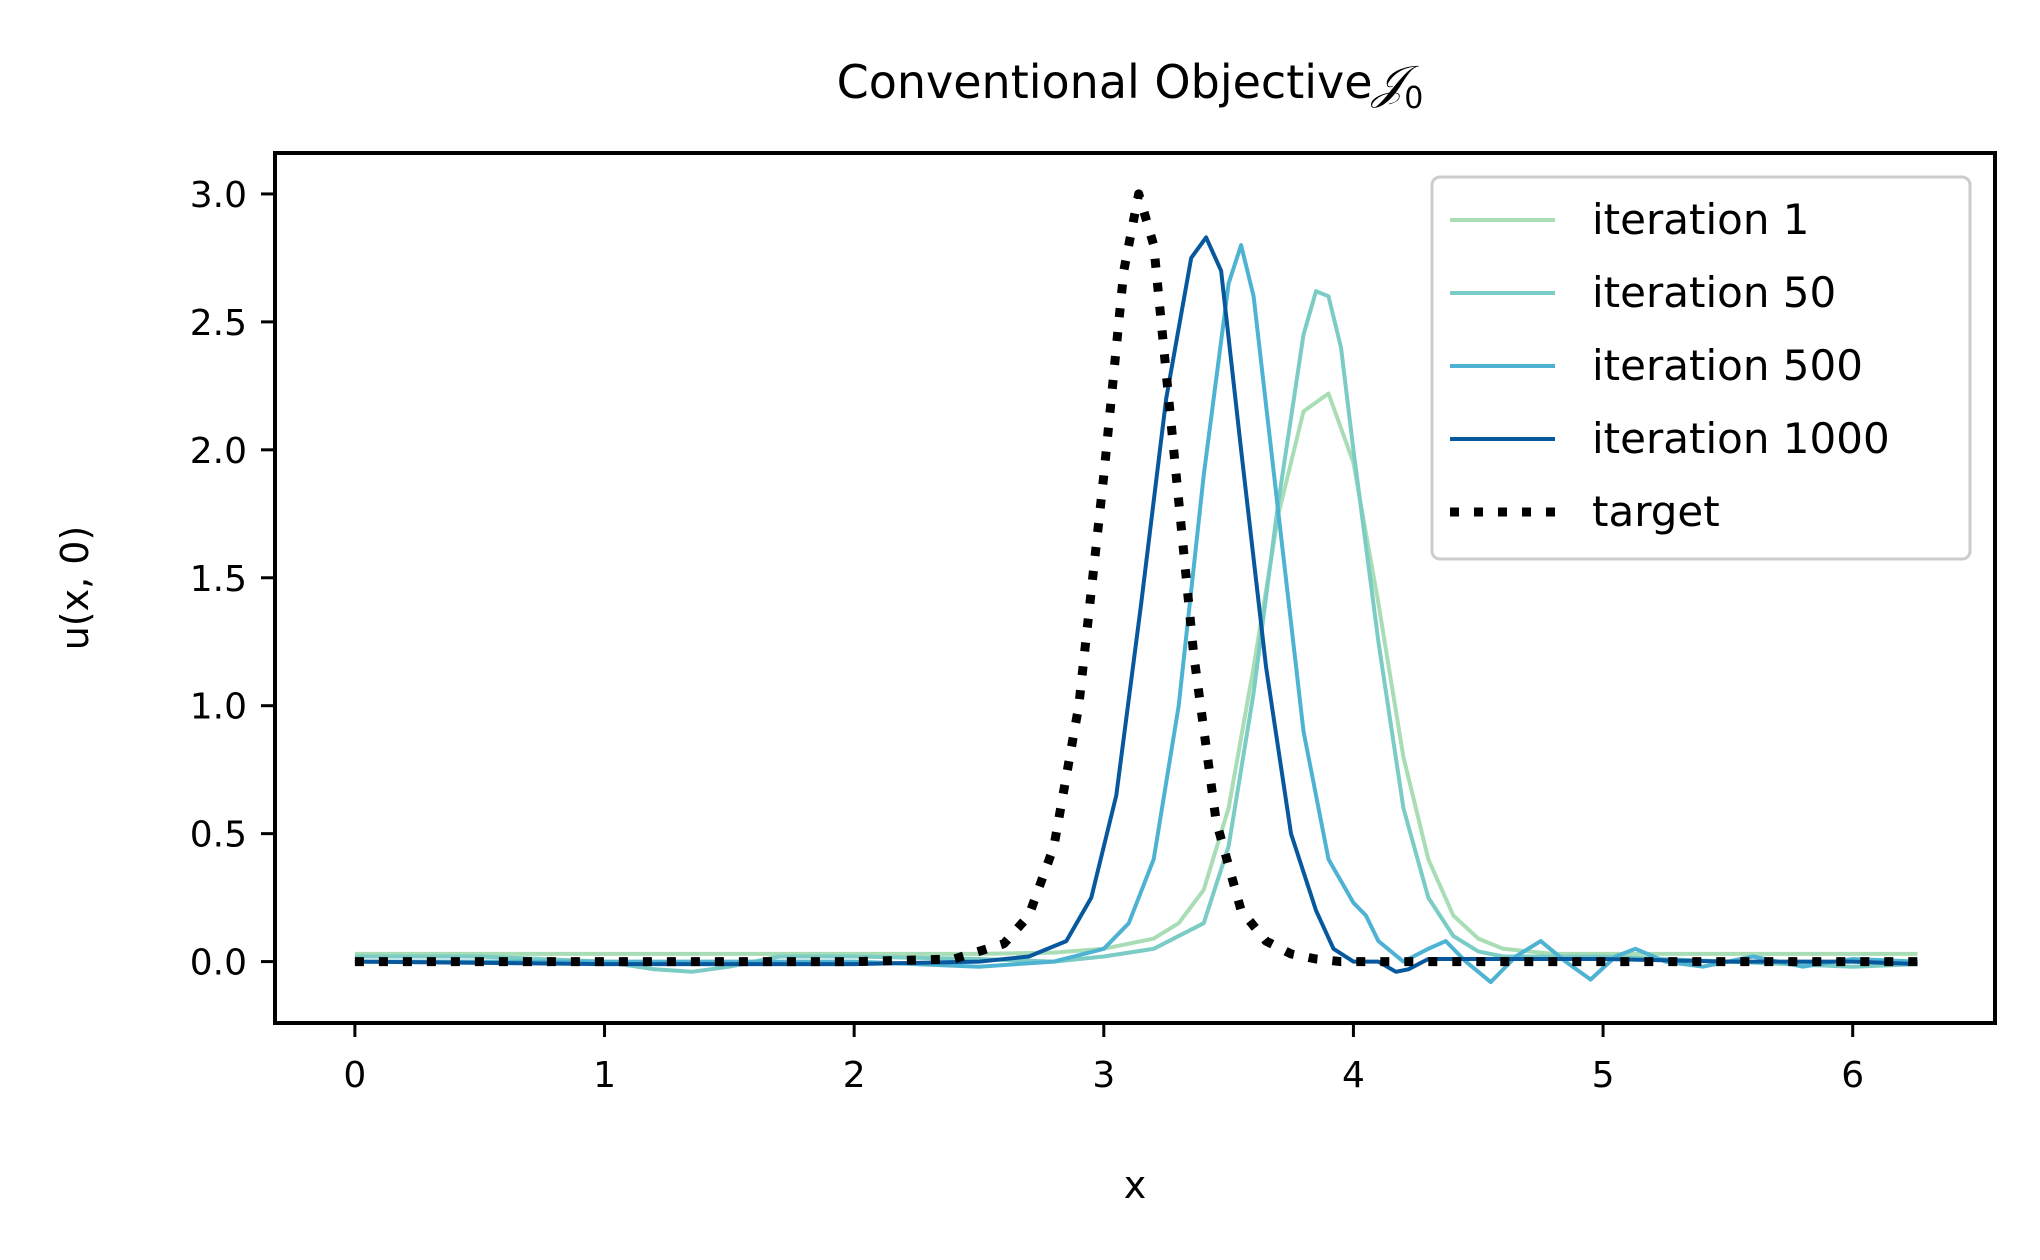 This screenshot has width=2040, height=1260. Describe the element at coordinates (854, 1075) in the screenshot. I see `x-tick-label: 2` at that location.